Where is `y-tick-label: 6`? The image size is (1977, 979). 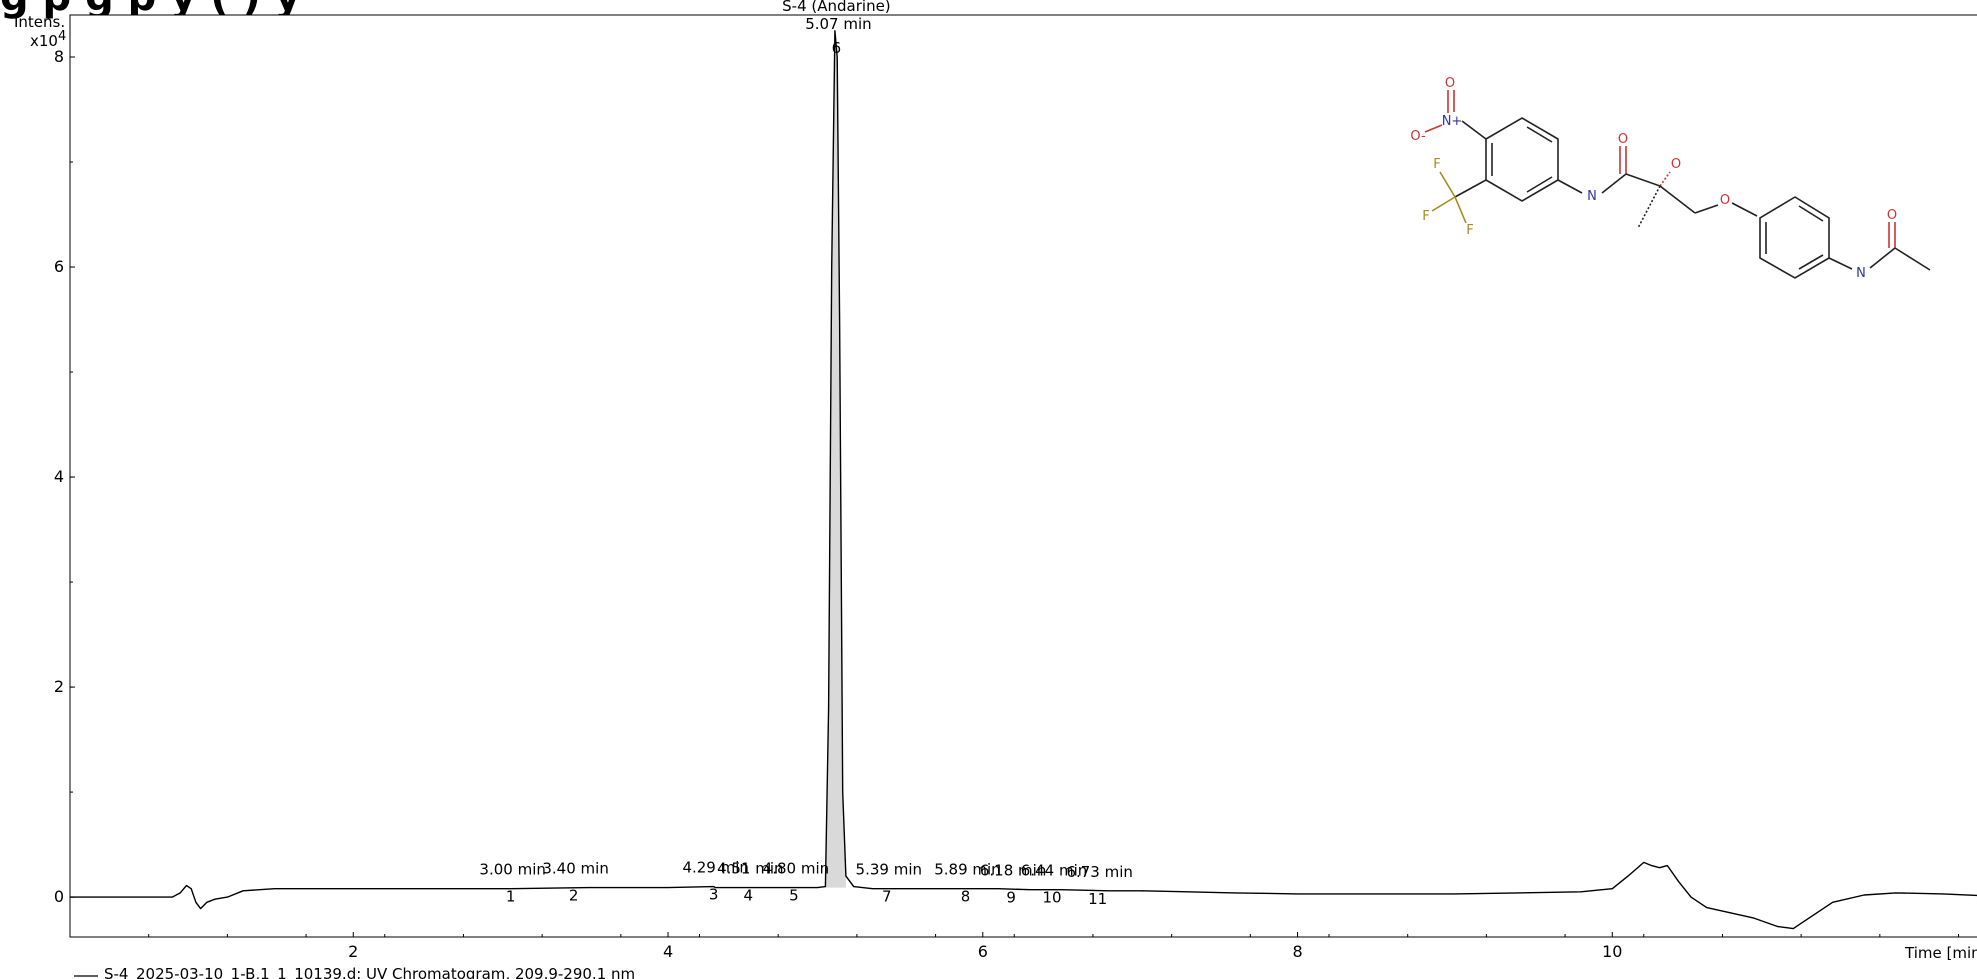 y-tick-label: 6 is located at coordinates (59, 266).